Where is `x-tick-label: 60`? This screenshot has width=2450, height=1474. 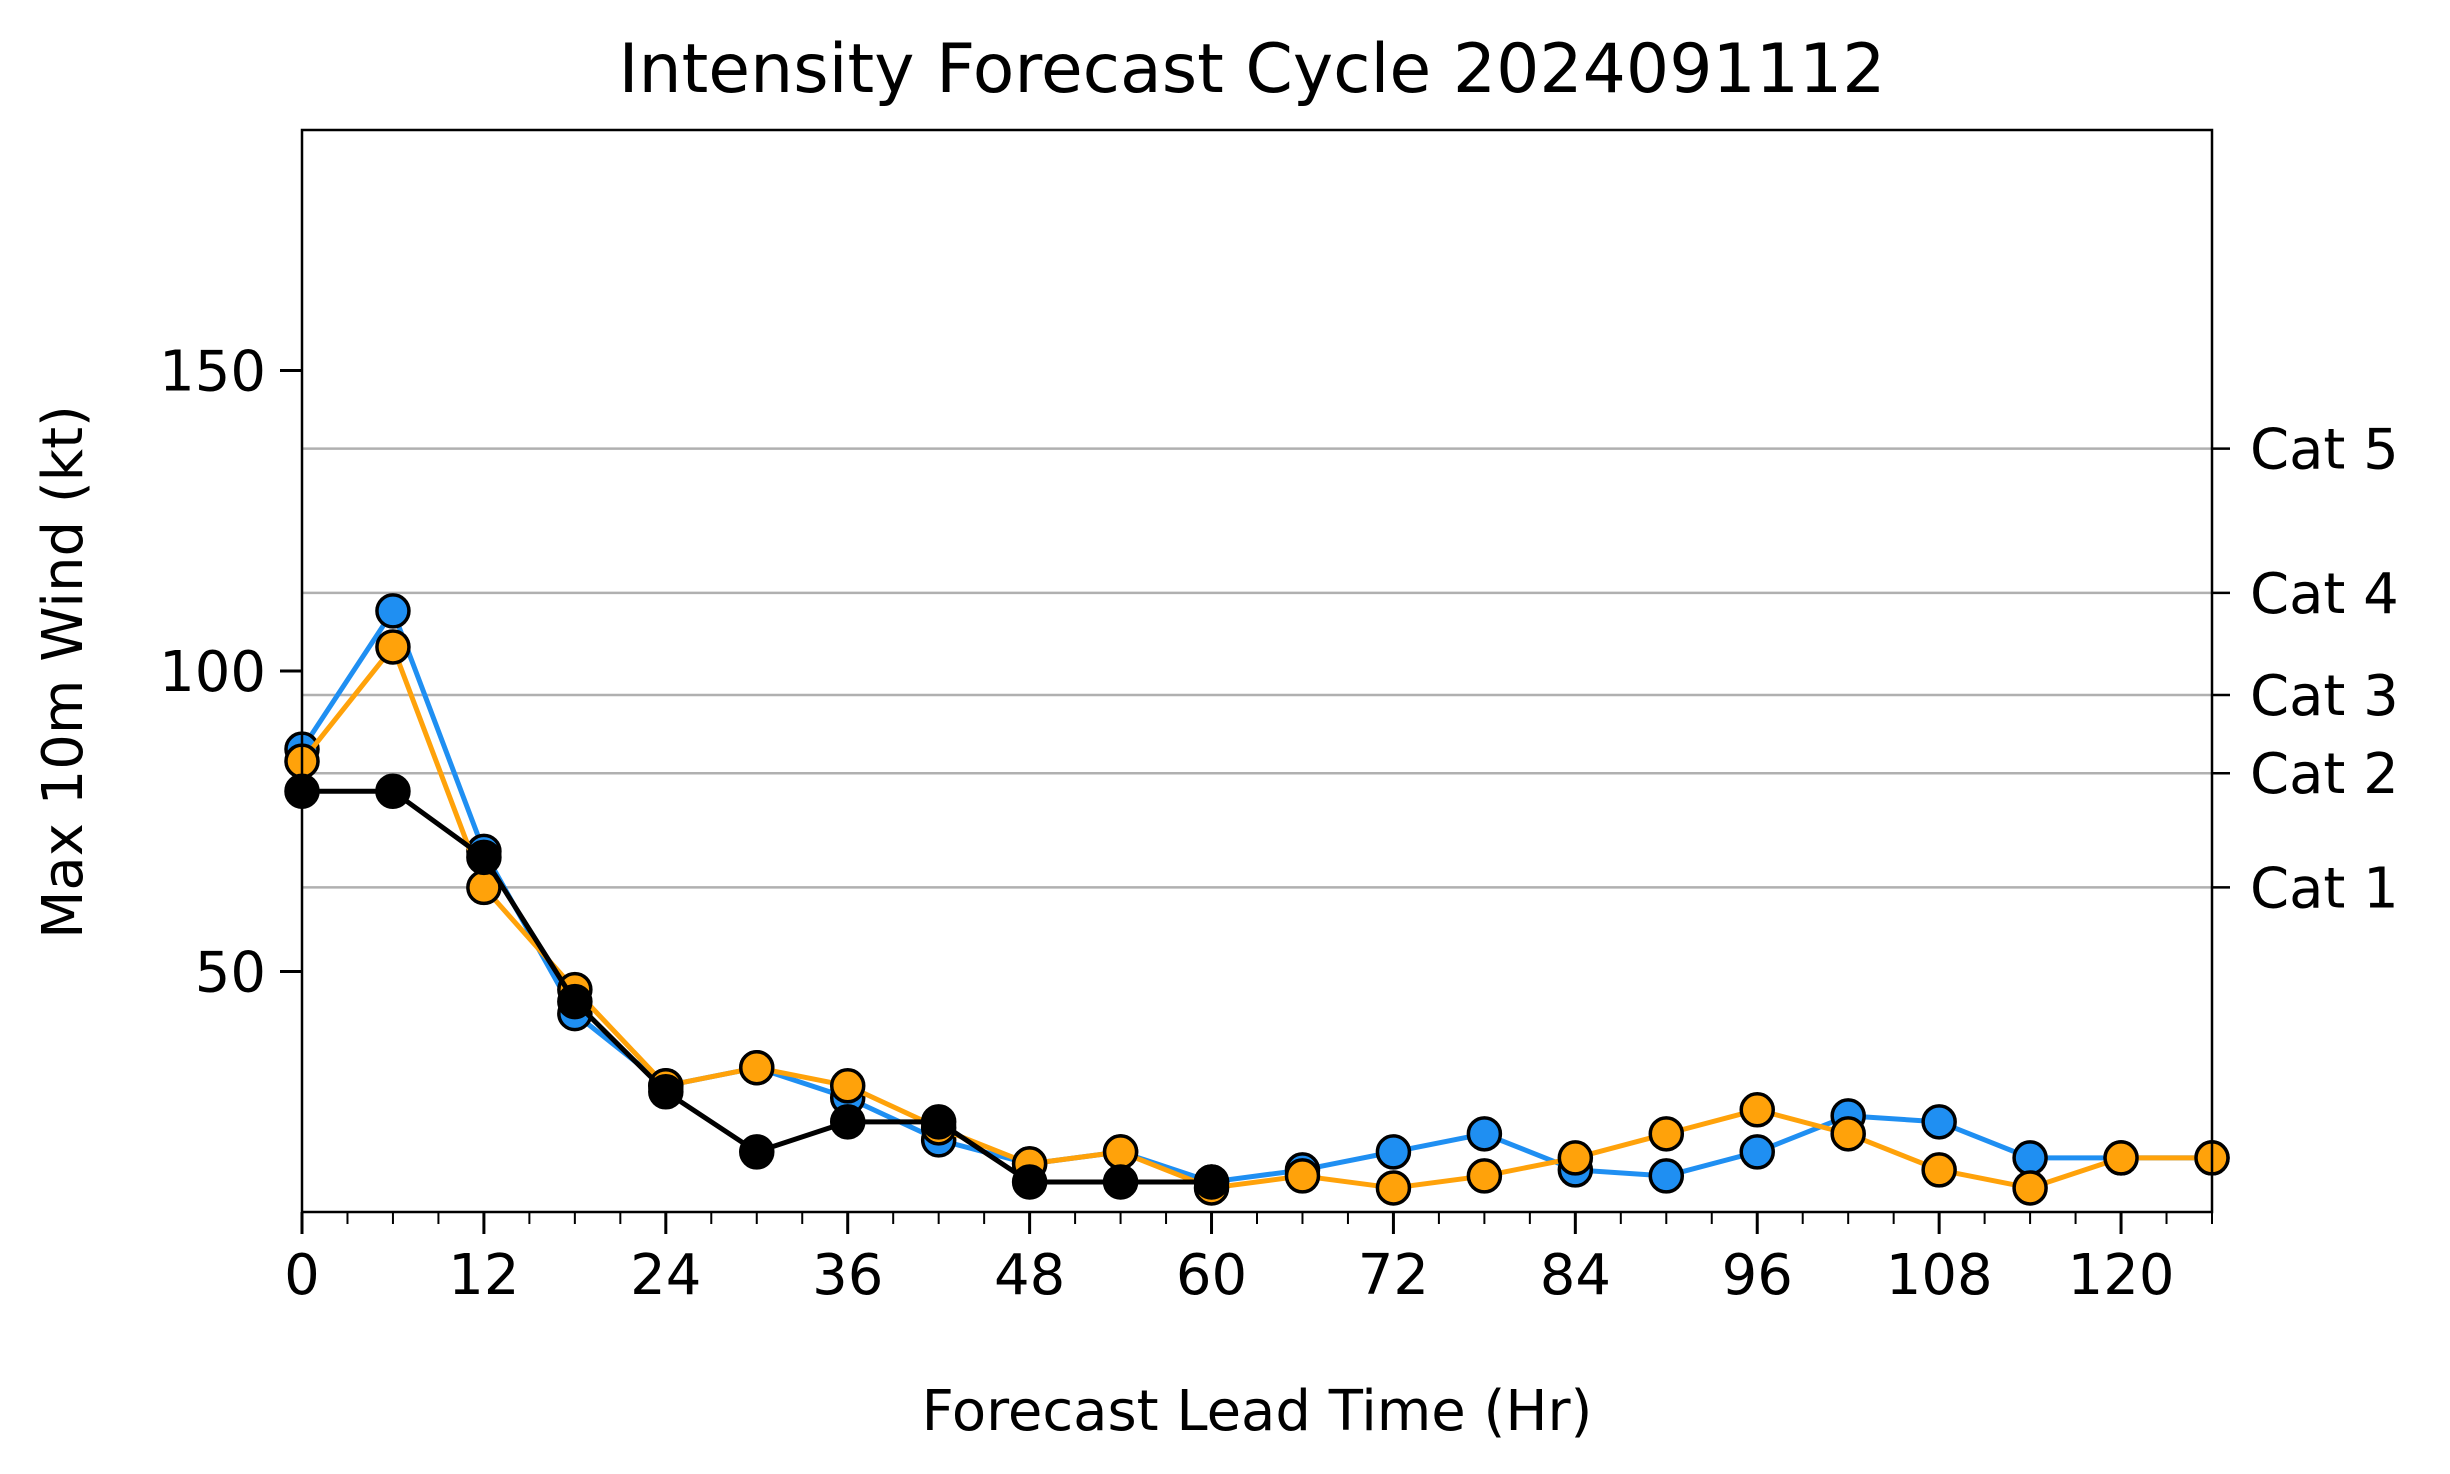
x-tick-label: 60 is located at coordinates (1211, 1275).